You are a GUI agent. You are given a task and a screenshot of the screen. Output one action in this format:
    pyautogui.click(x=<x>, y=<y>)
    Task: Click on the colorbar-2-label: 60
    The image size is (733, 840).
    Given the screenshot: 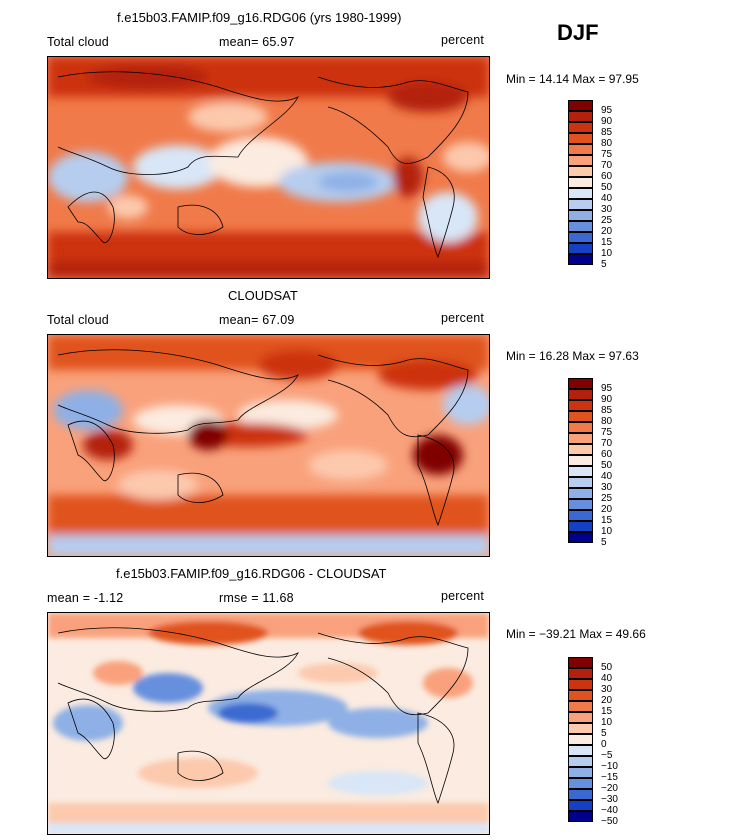 What is the action you would take?
    pyautogui.click(x=607, y=454)
    